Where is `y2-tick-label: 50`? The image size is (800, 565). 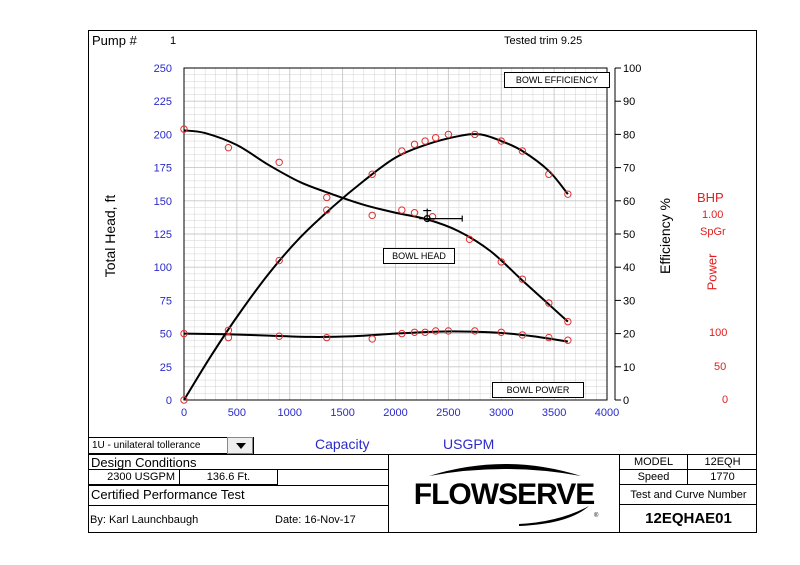
y2-tick-label: 50 is located at coordinates (629, 235).